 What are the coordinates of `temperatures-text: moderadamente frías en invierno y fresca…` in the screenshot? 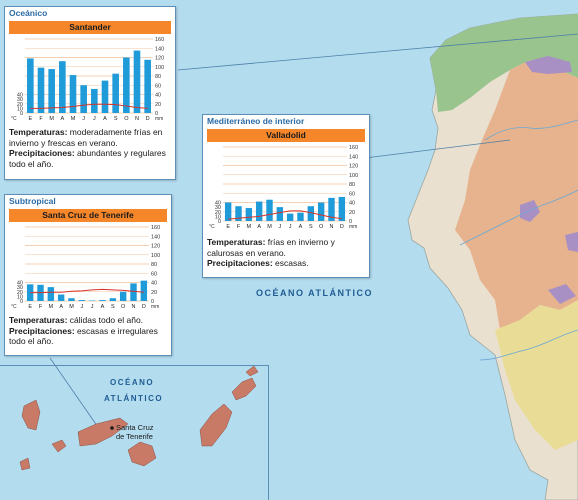 It's located at (86, 137).